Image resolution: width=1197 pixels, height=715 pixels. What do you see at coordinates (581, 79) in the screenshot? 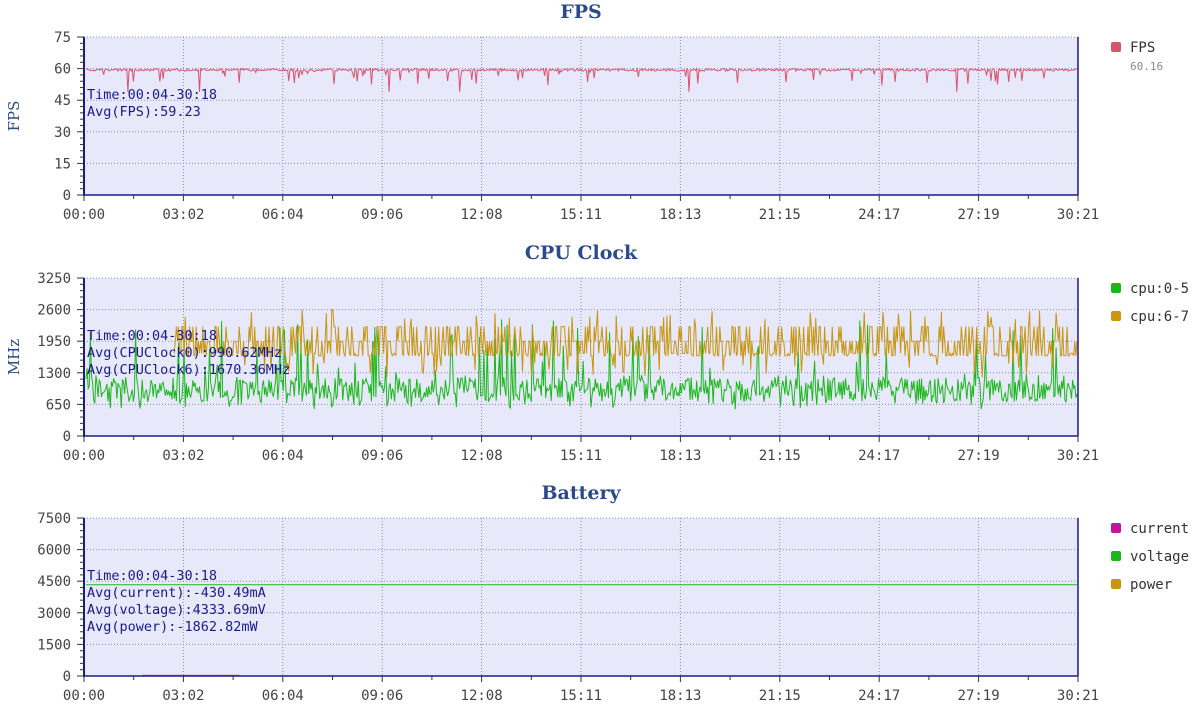
I see `series-line-FPS` at bounding box center [581, 79].